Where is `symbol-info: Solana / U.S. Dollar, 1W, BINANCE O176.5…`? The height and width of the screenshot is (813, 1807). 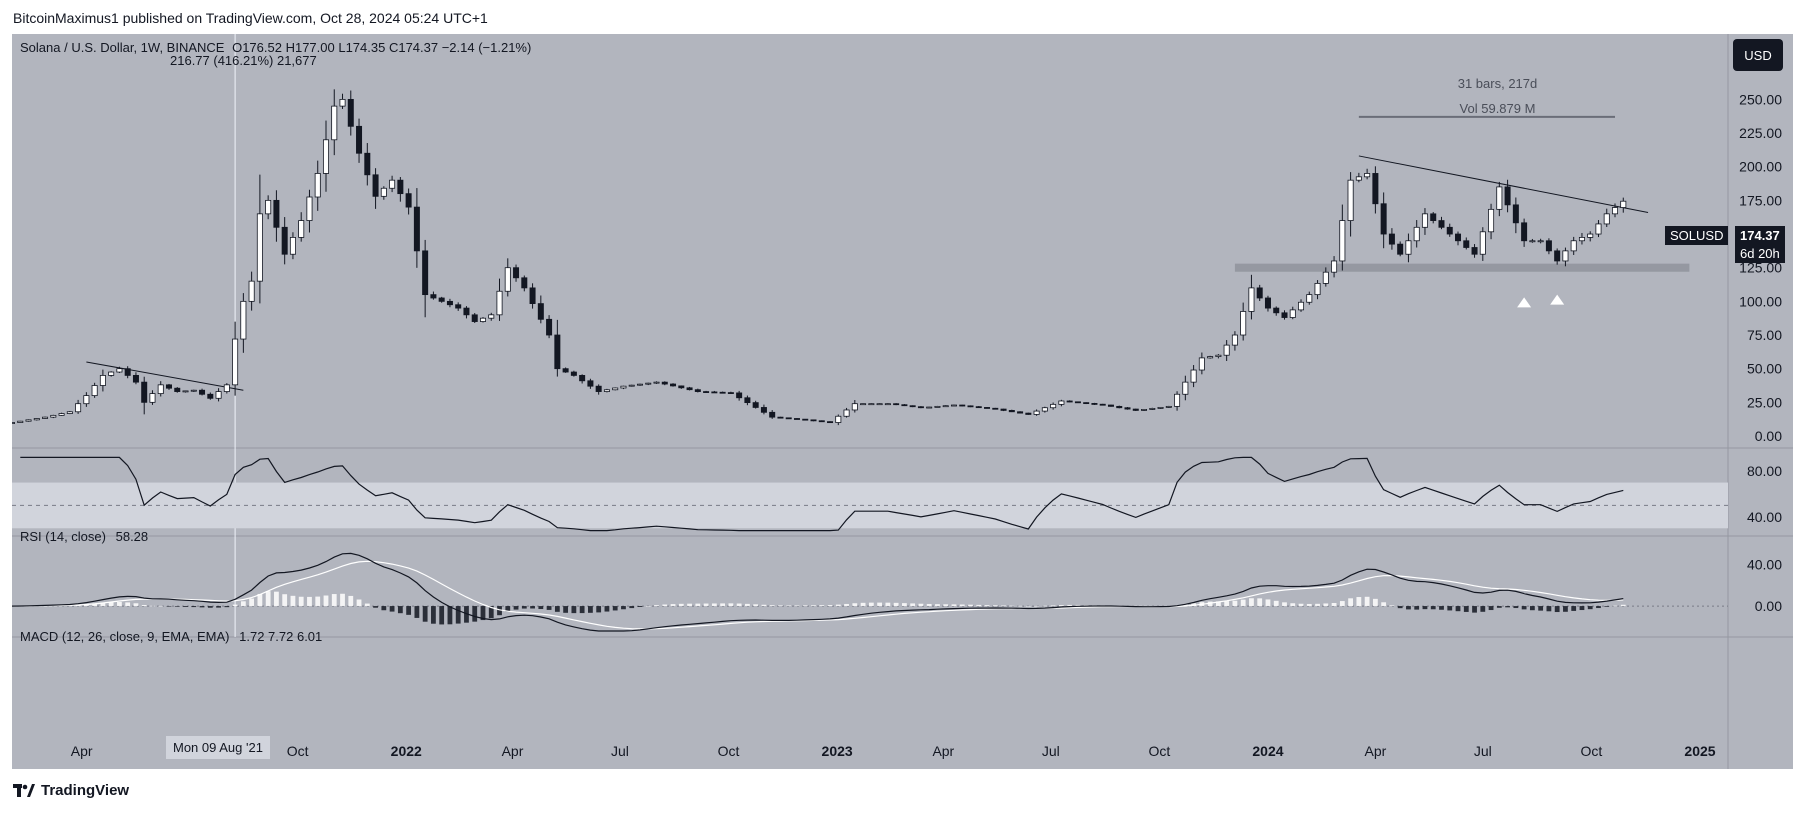 symbol-info: Solana / U.S. Dollar, 1W, BINANCE O176.5… is located at coordinates (275, 47).